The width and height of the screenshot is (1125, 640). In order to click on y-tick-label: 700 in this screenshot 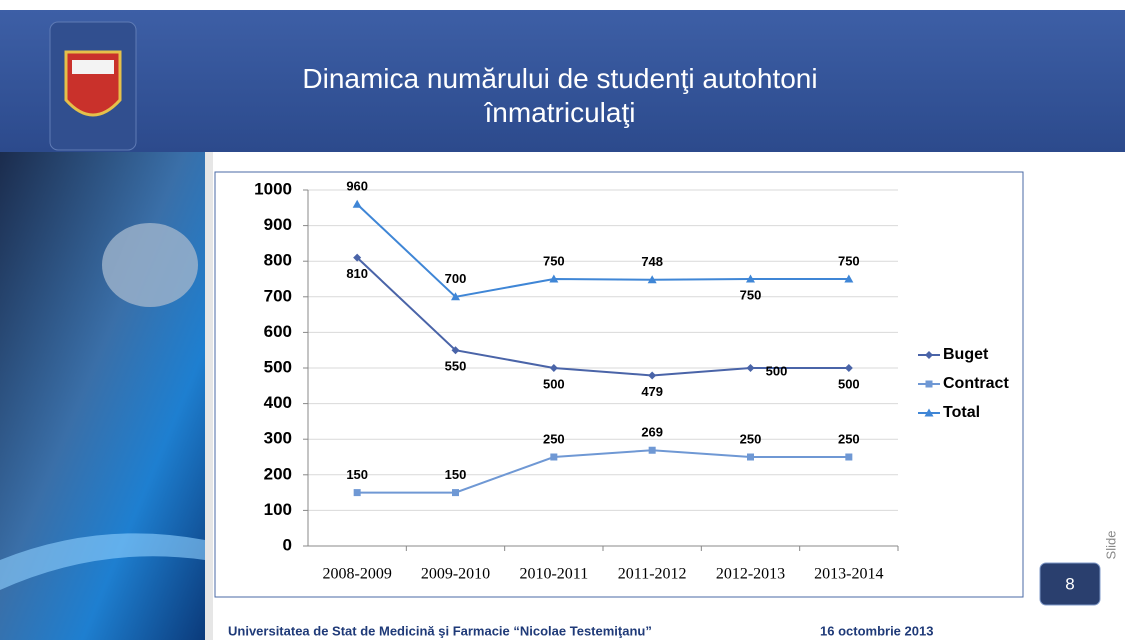, I will do `click(278, 295)`.